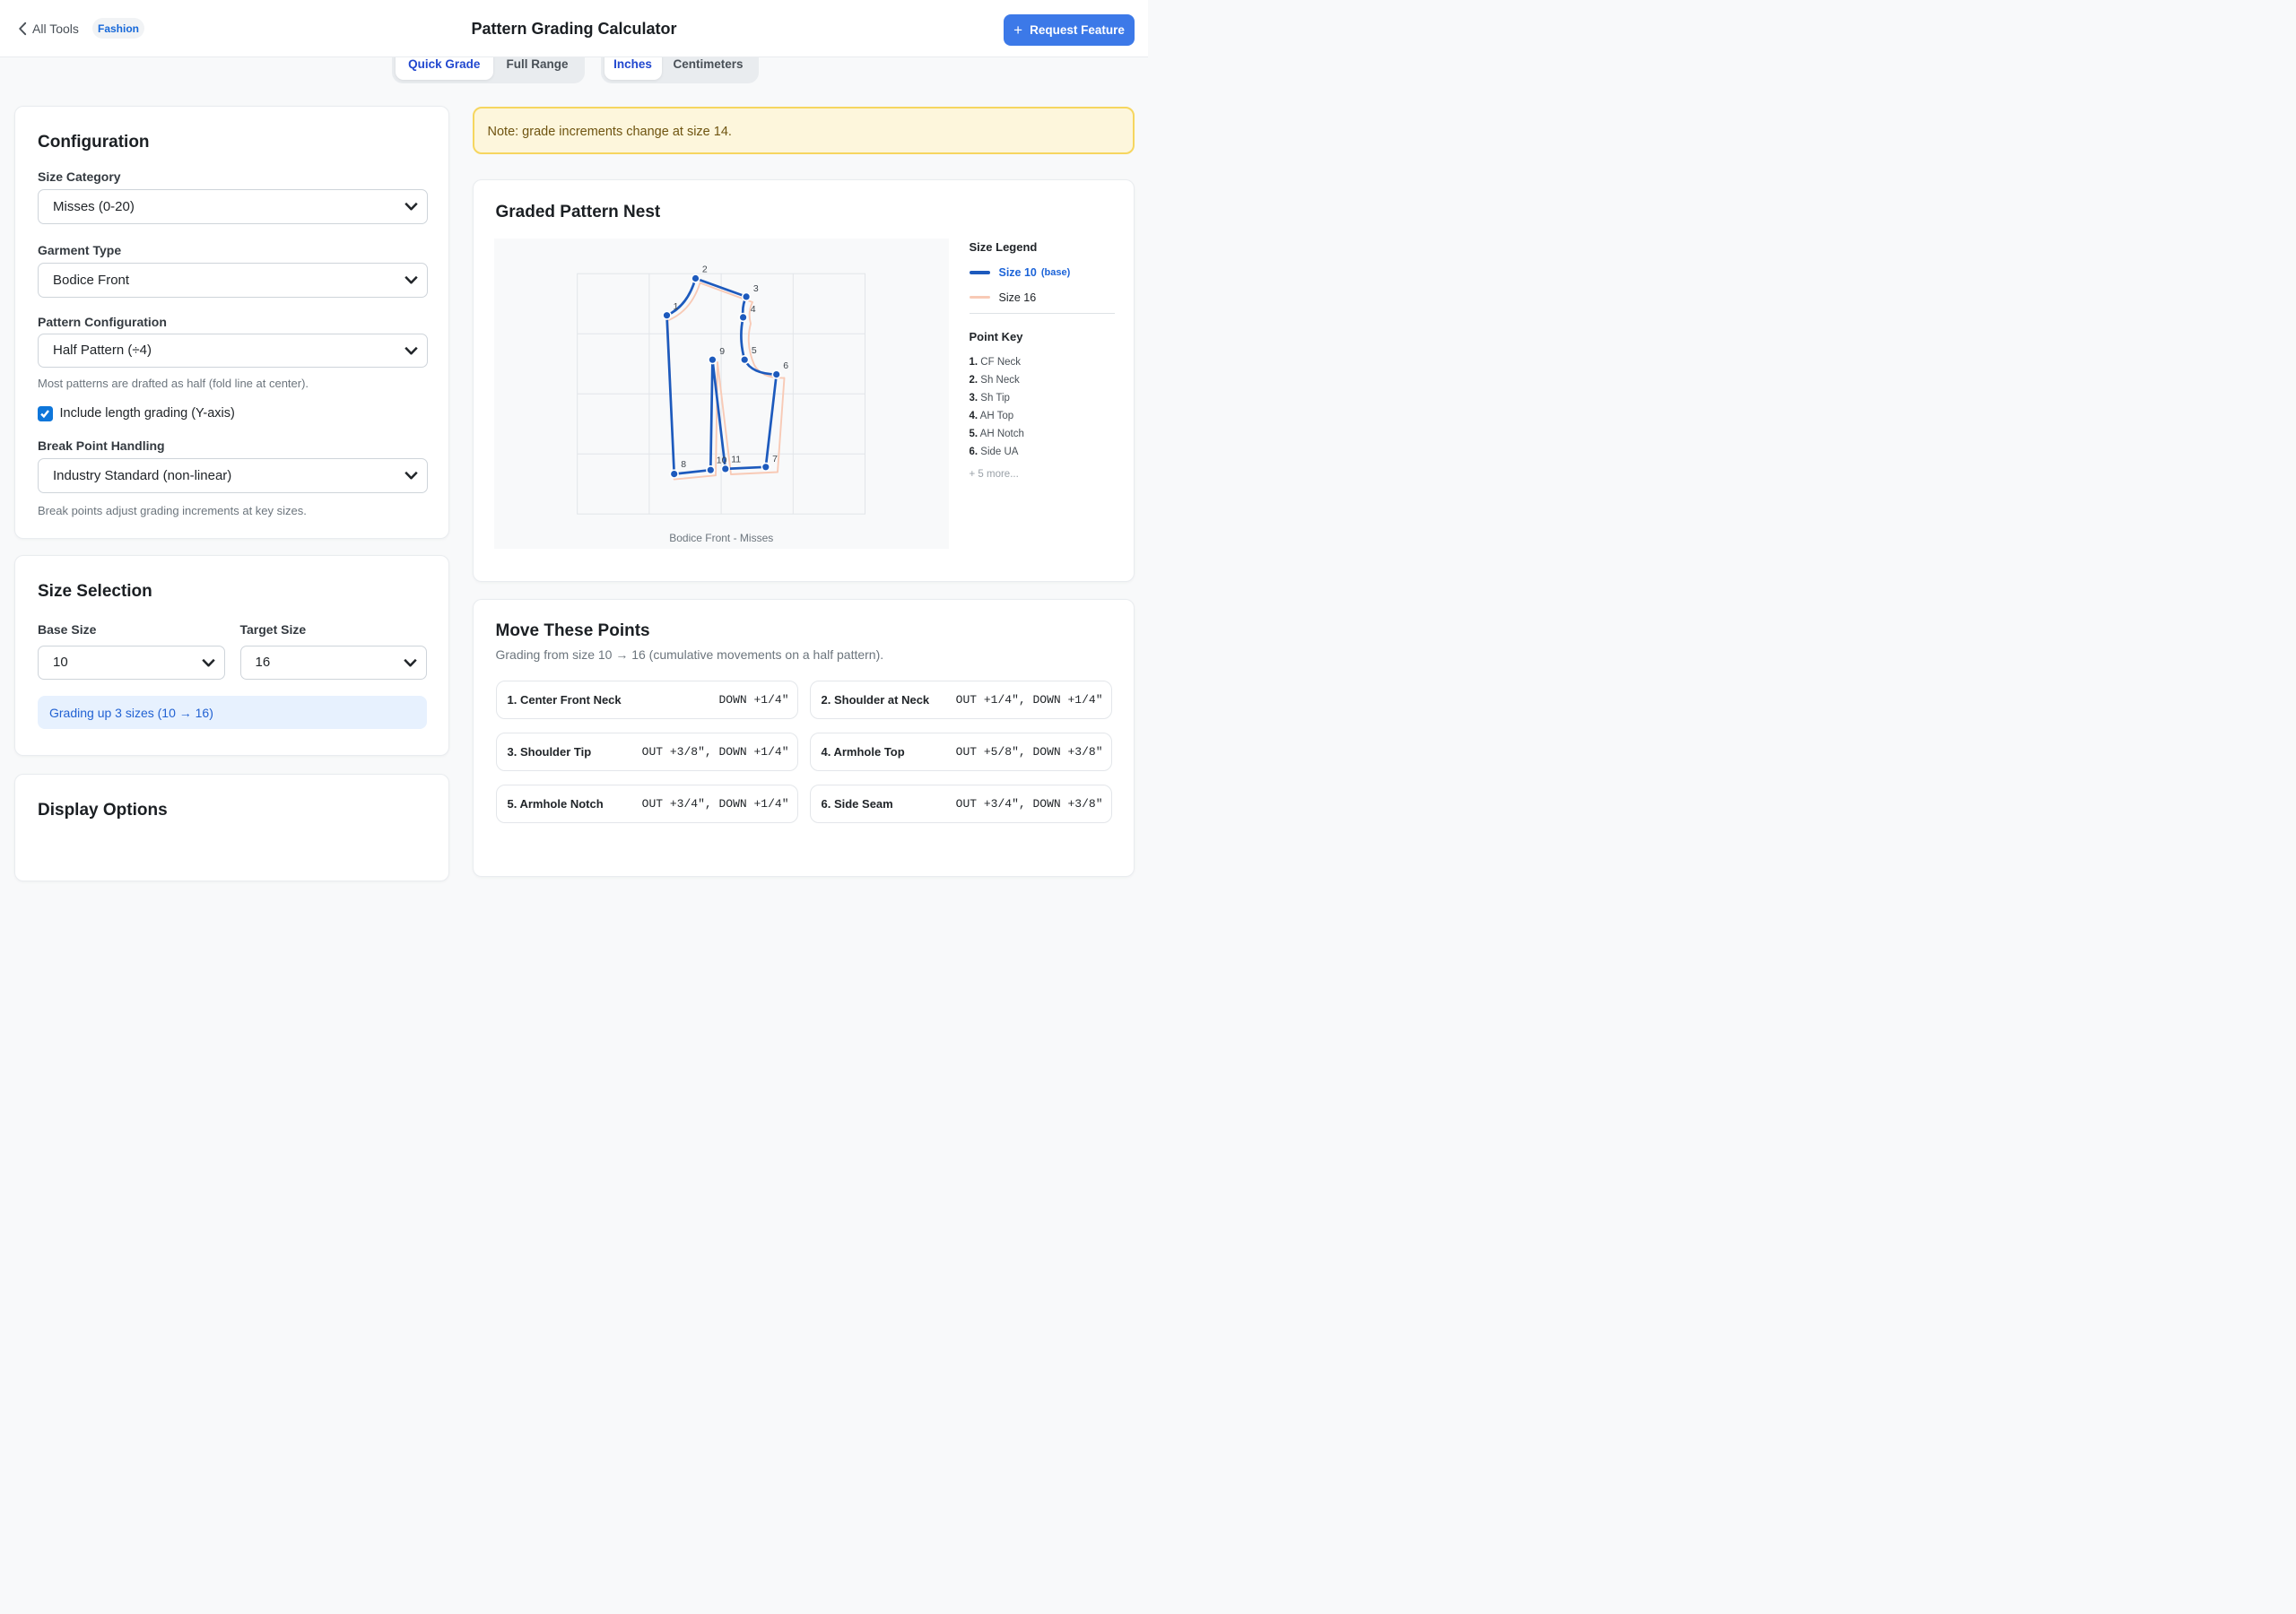 The image size is (2296, 1614). What do you see at coordinates (775, 459) in the screenshot?
I see `svg-text: 7` at bounding box center [775, 459].